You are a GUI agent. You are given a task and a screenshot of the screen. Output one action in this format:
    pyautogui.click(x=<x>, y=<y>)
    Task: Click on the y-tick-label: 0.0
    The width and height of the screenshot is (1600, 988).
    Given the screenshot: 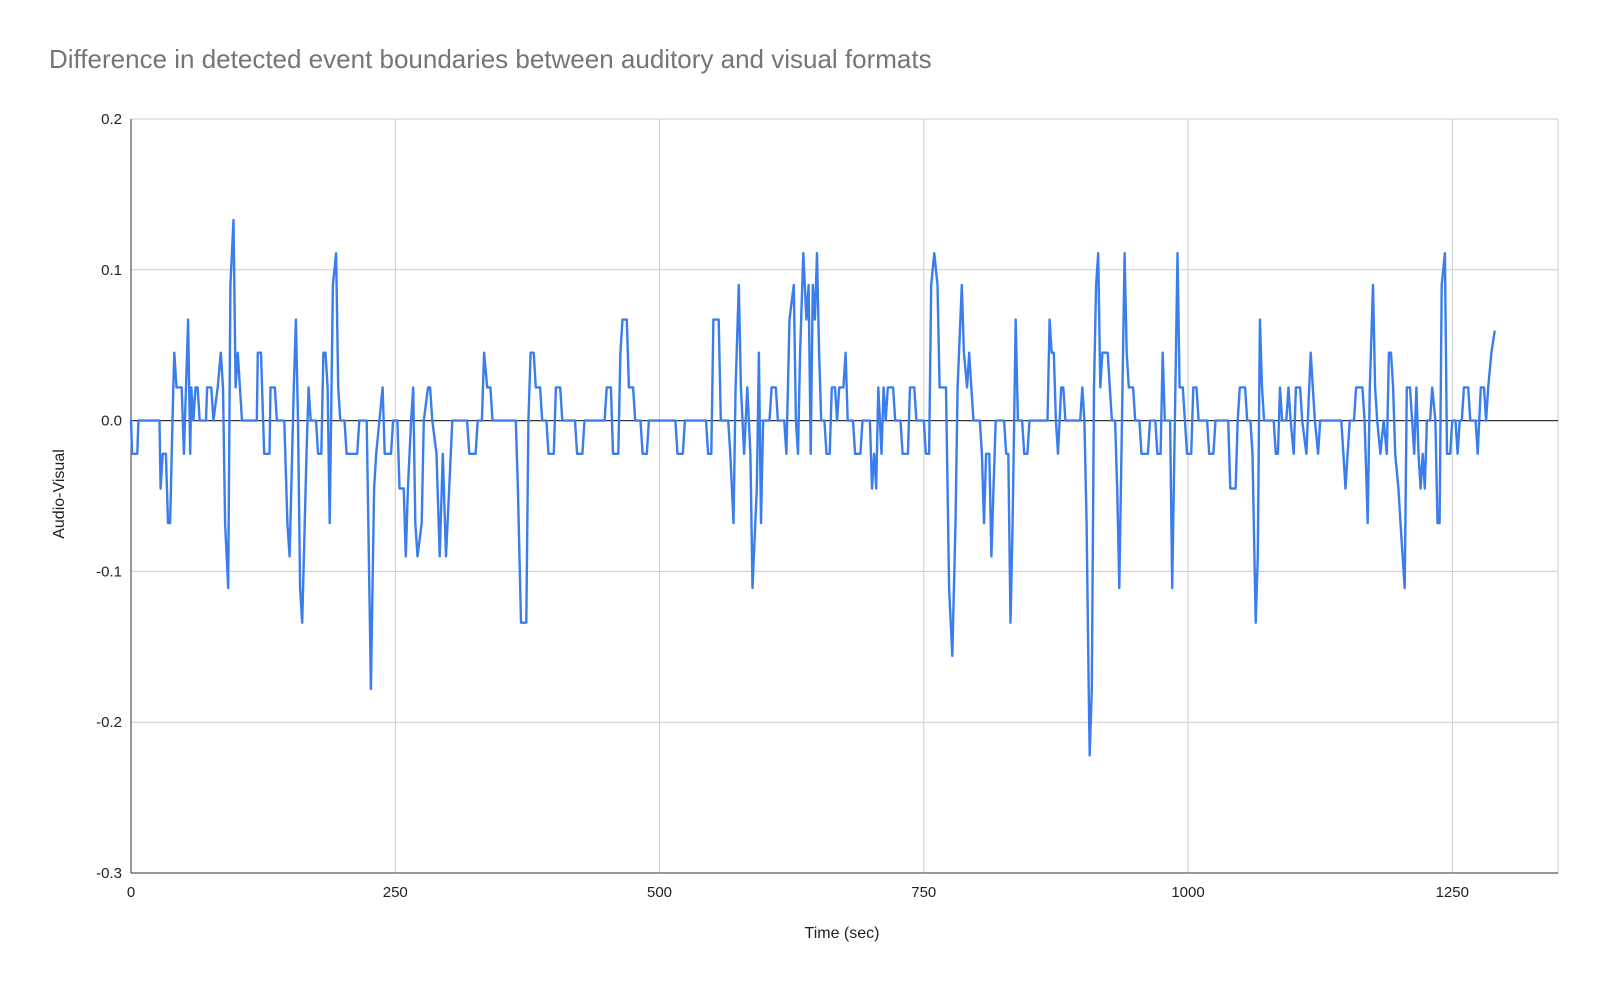 What is the action you would take?
    pyautogui.click(x=111, y=421)
    